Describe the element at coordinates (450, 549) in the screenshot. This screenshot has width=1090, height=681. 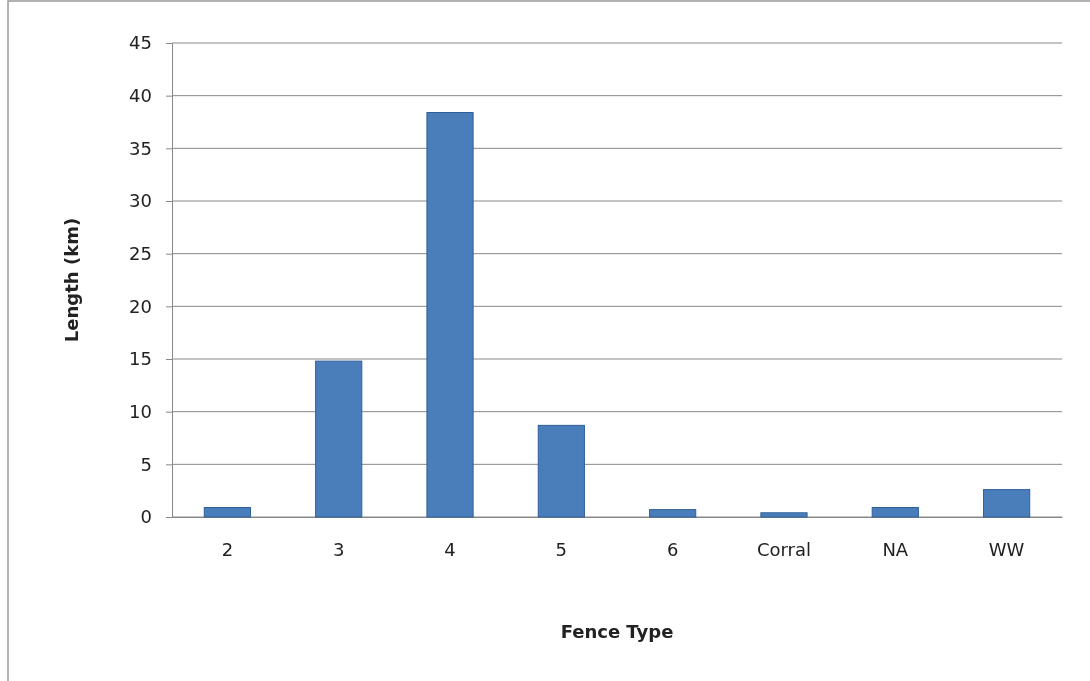
I see `x-tick-label: 4` at that location.